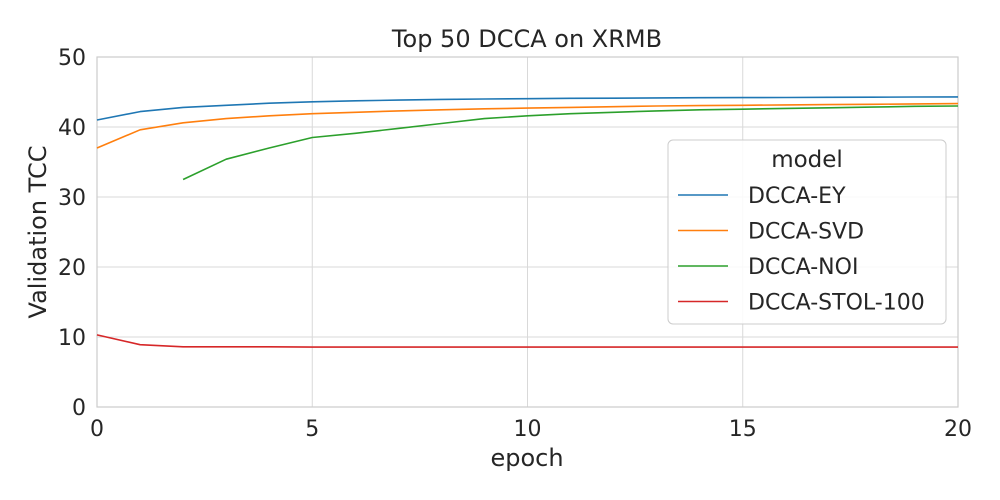  I want to click on legend-label-dcca-svd: DCCA-SVD, so click(806, 232).